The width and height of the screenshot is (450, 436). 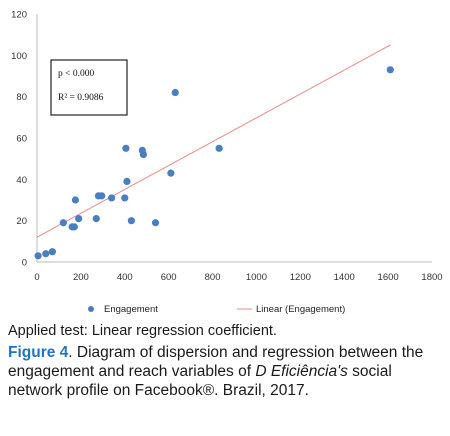 What do you see at coordinates (388, 277) in the screenshot?
I see `x-tick-label: 1600` at bounding box center [388, 277].